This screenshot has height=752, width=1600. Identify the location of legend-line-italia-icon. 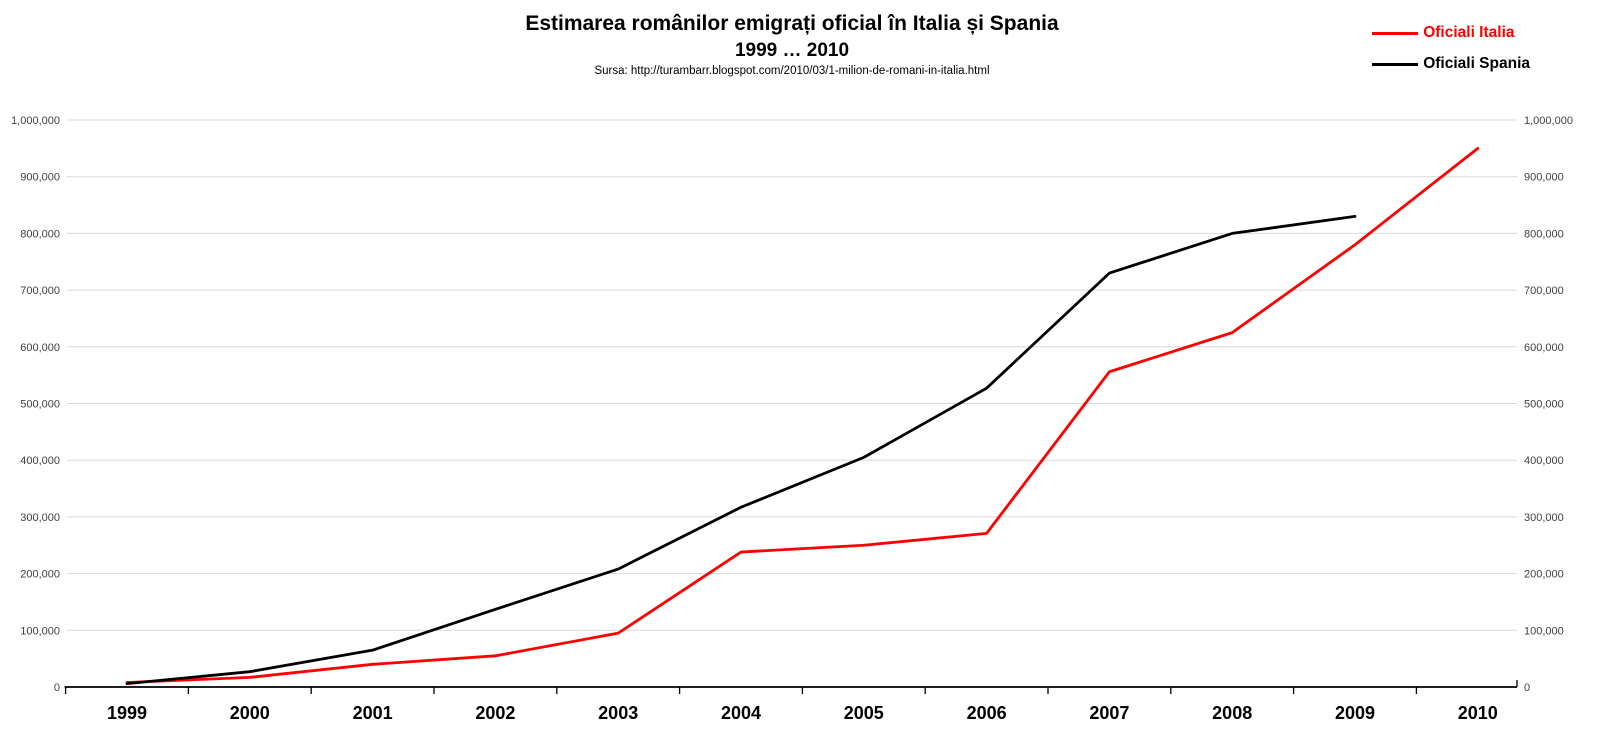
(1395, 33).